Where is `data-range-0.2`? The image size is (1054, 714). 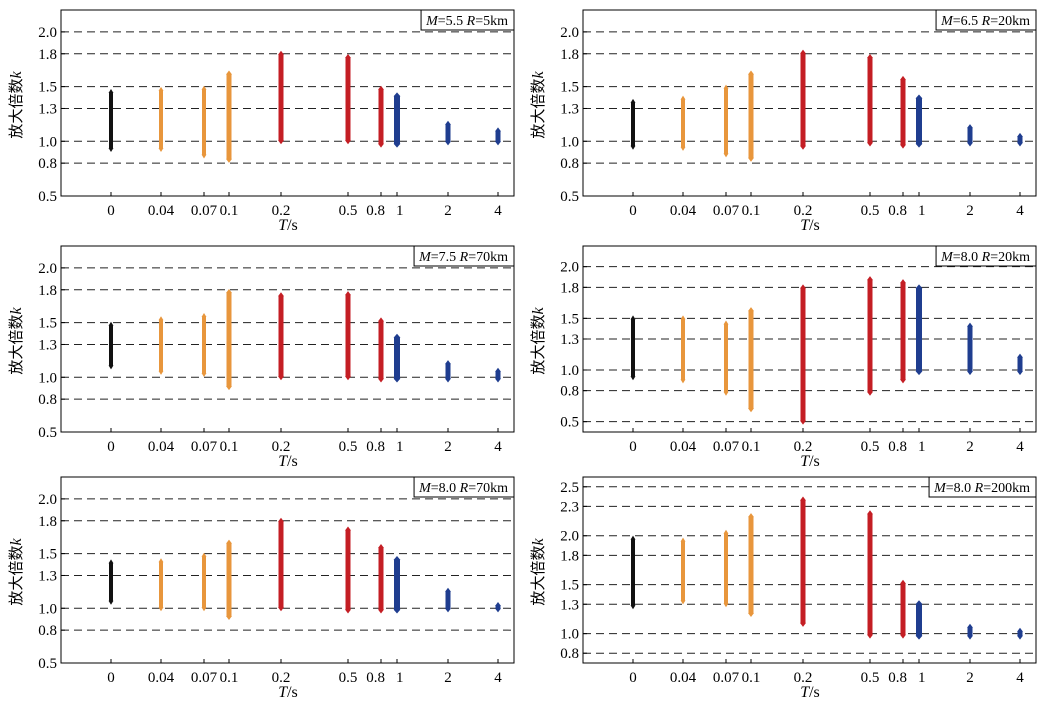
data-range-0.2 is located at coordinates (281, 97).